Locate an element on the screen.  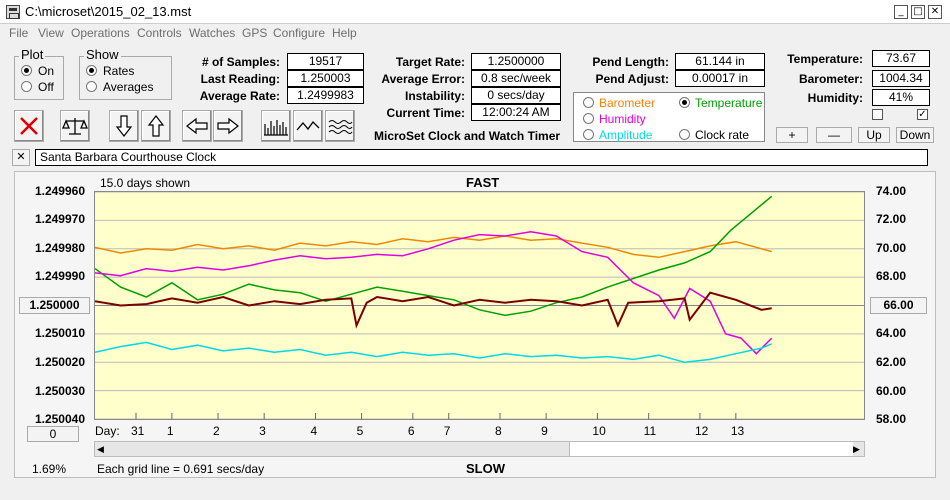
bars-icon is located at coordinates (276, 128).